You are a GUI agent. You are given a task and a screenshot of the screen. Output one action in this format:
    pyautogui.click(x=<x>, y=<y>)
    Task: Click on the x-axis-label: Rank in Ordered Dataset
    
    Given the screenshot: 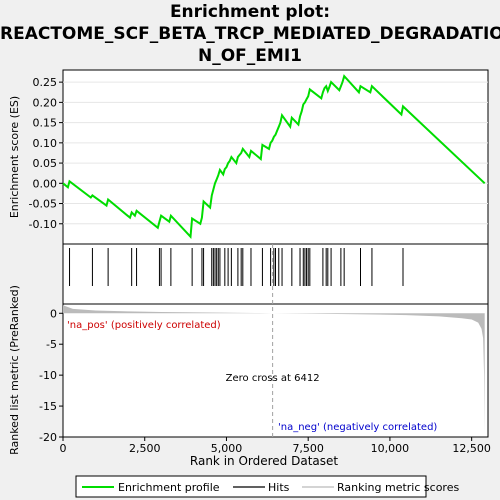 What is the action you would take?
    pyautogui.click(x=264, y=461)
    